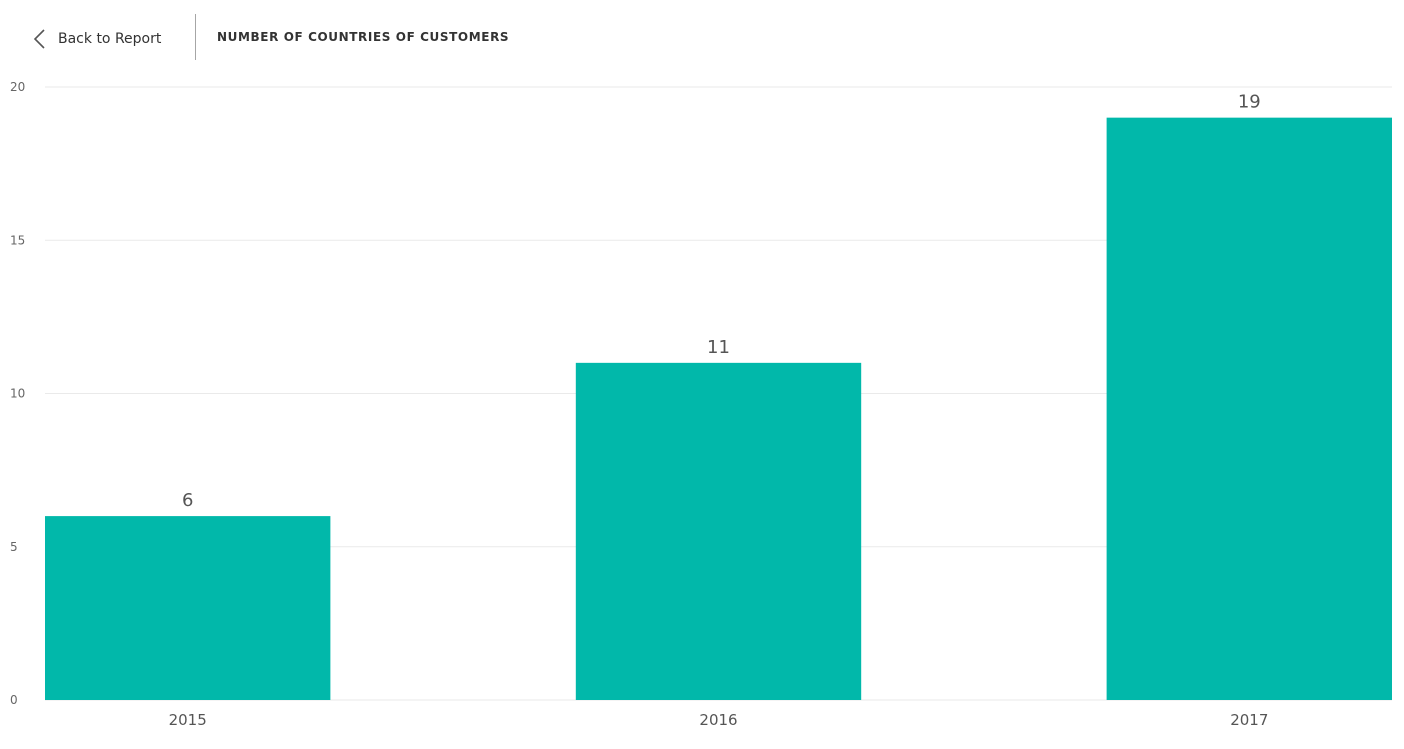 This screenshot has width=1404, height=749. What do you see at coordinates (187, 500) in the screenshot?
I see `data-label: 6` at bounding box center [187, 500].